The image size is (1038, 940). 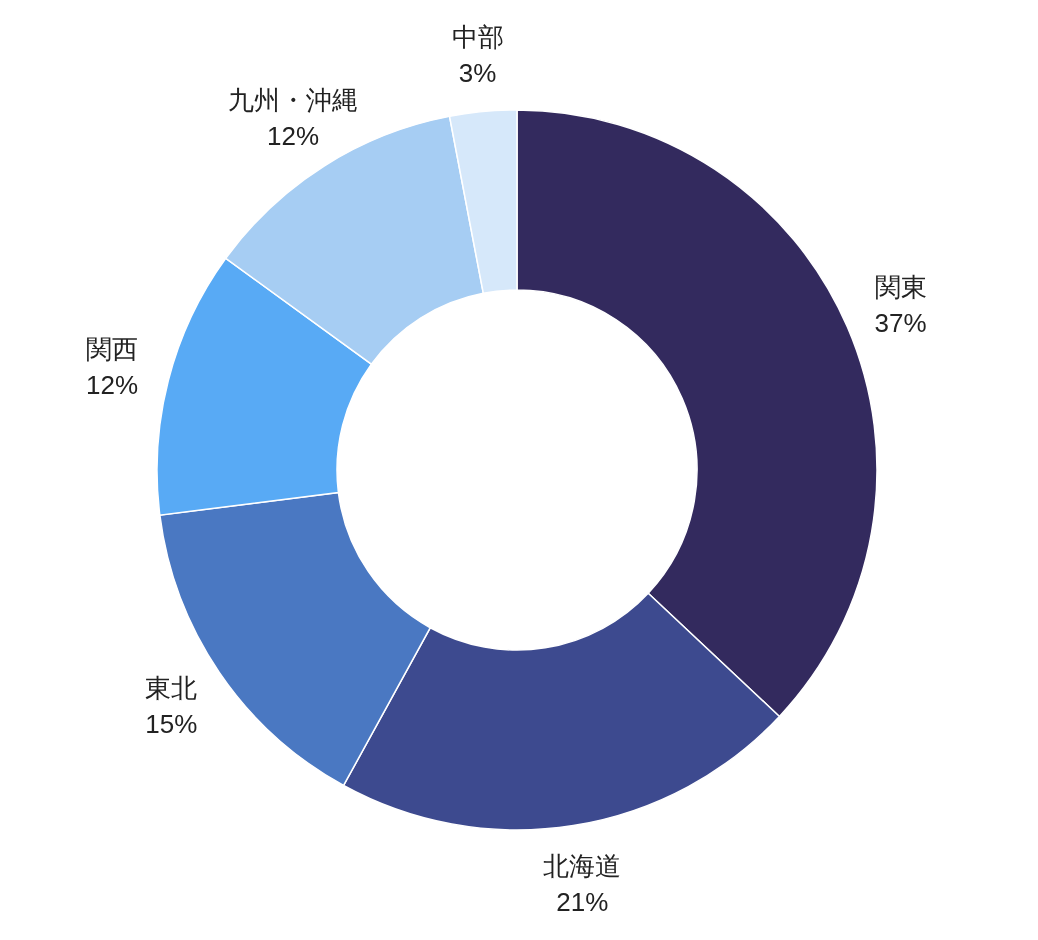 I want to click on slice-label: 東北, so click(x=171, y=687).